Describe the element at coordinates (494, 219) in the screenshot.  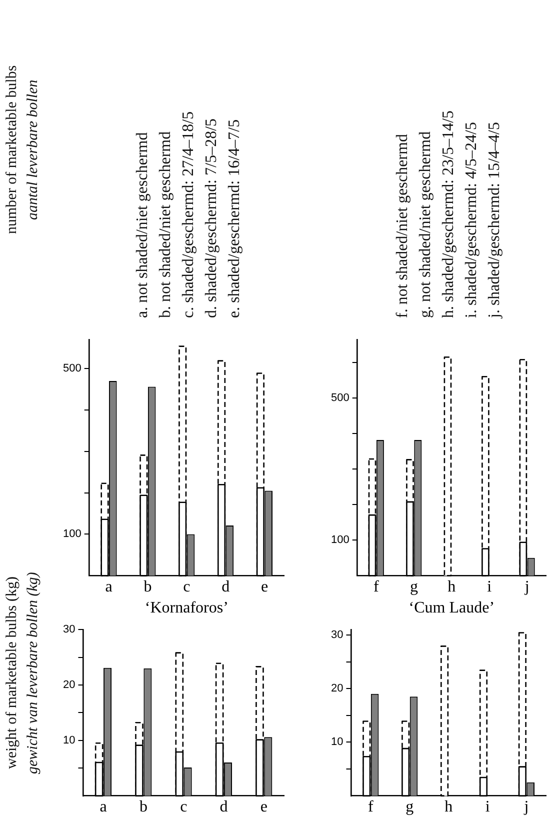
I see `text: j. shaded/geschermd: 15/4–4/5` at that location.